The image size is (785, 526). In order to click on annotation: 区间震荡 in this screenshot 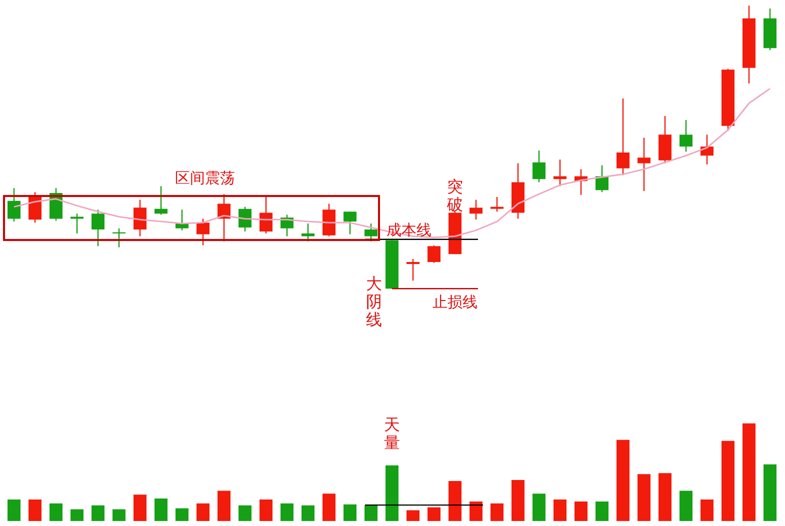, I will do `click(205, 178)`.